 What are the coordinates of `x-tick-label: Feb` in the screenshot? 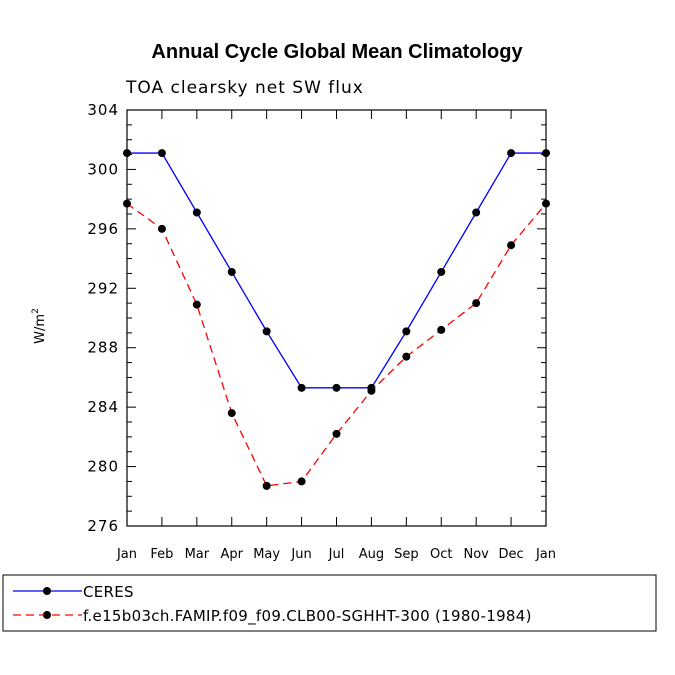 It's located at (161, 554).